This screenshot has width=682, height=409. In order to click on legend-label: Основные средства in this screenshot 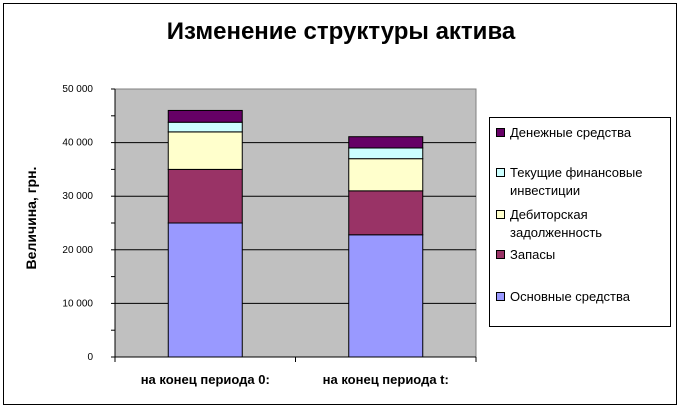, I will do `click(570, 296)`.